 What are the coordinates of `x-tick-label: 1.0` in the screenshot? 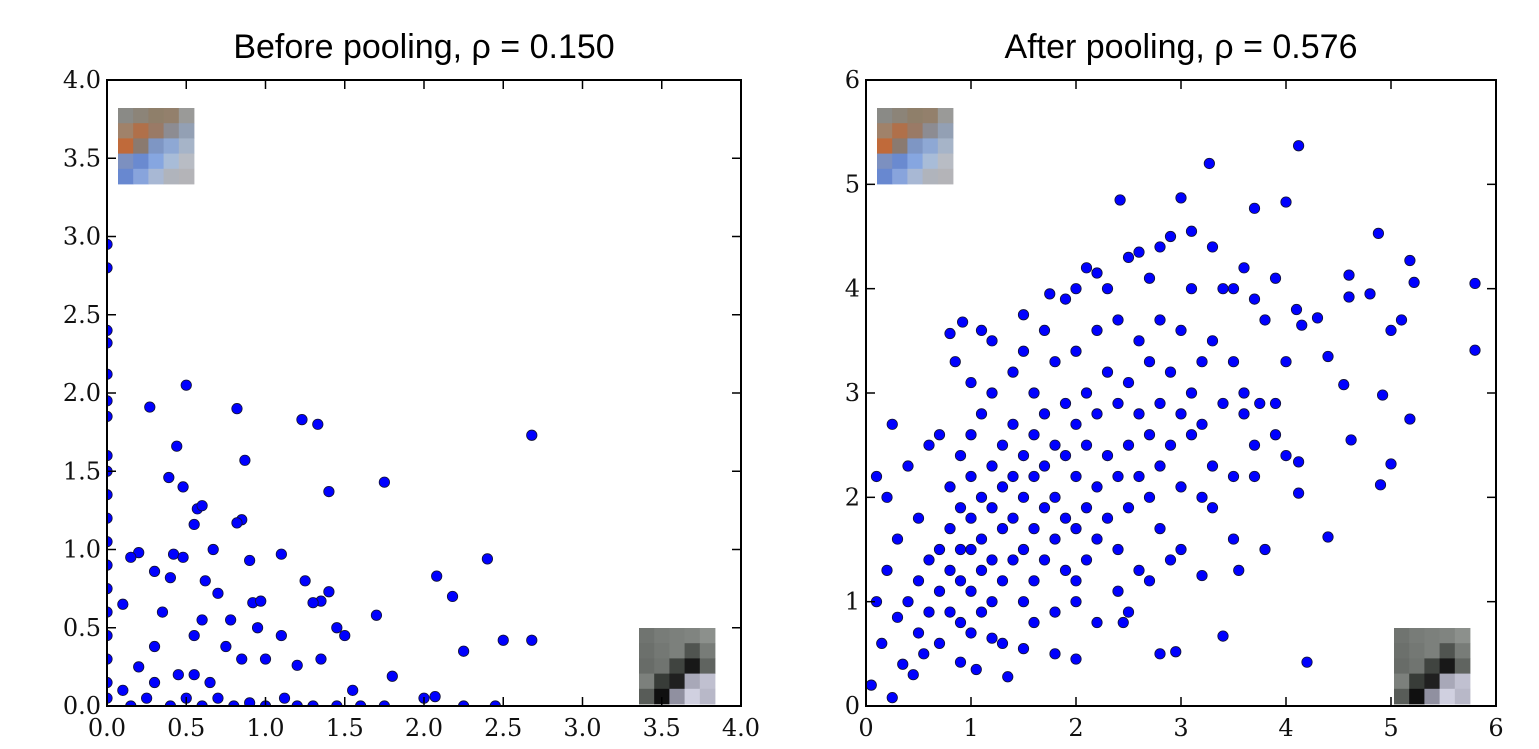 It's located at (265, 728).